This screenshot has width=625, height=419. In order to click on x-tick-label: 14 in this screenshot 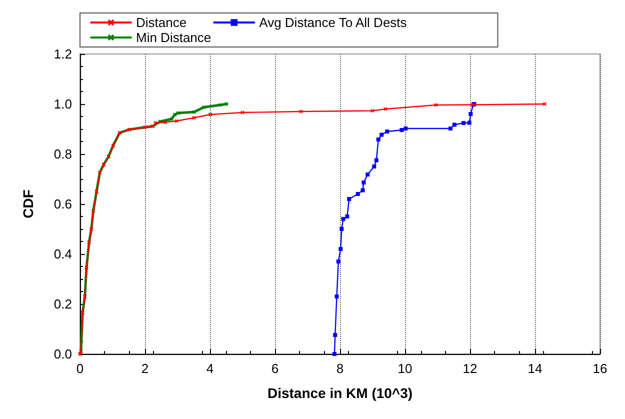, I will do `click(535, 368)`.